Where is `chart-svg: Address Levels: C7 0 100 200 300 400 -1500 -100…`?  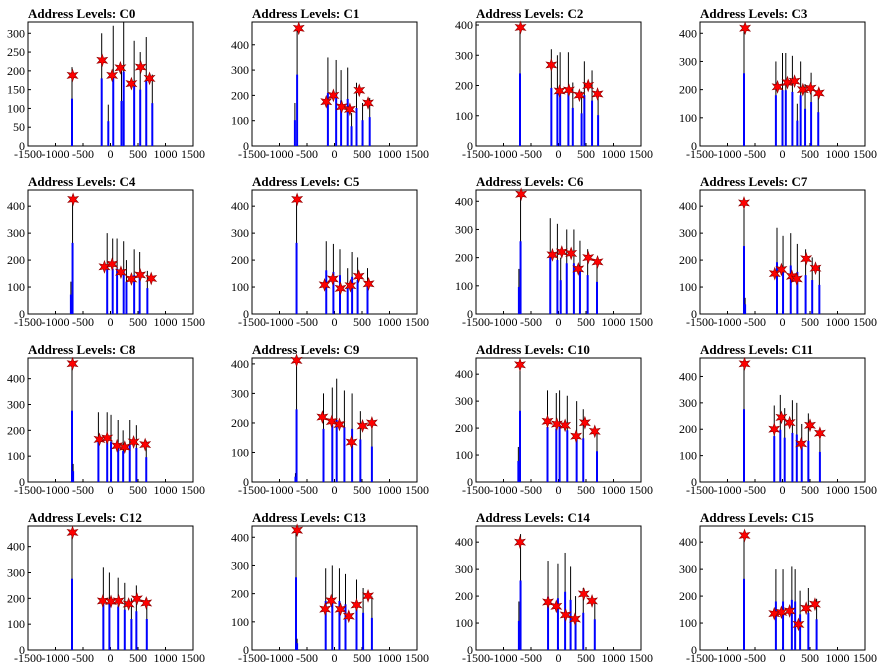
chart-svg: Address Levels: C7 0 100 200 300 400 -1500 -100… is located at coordinates (778, 251).